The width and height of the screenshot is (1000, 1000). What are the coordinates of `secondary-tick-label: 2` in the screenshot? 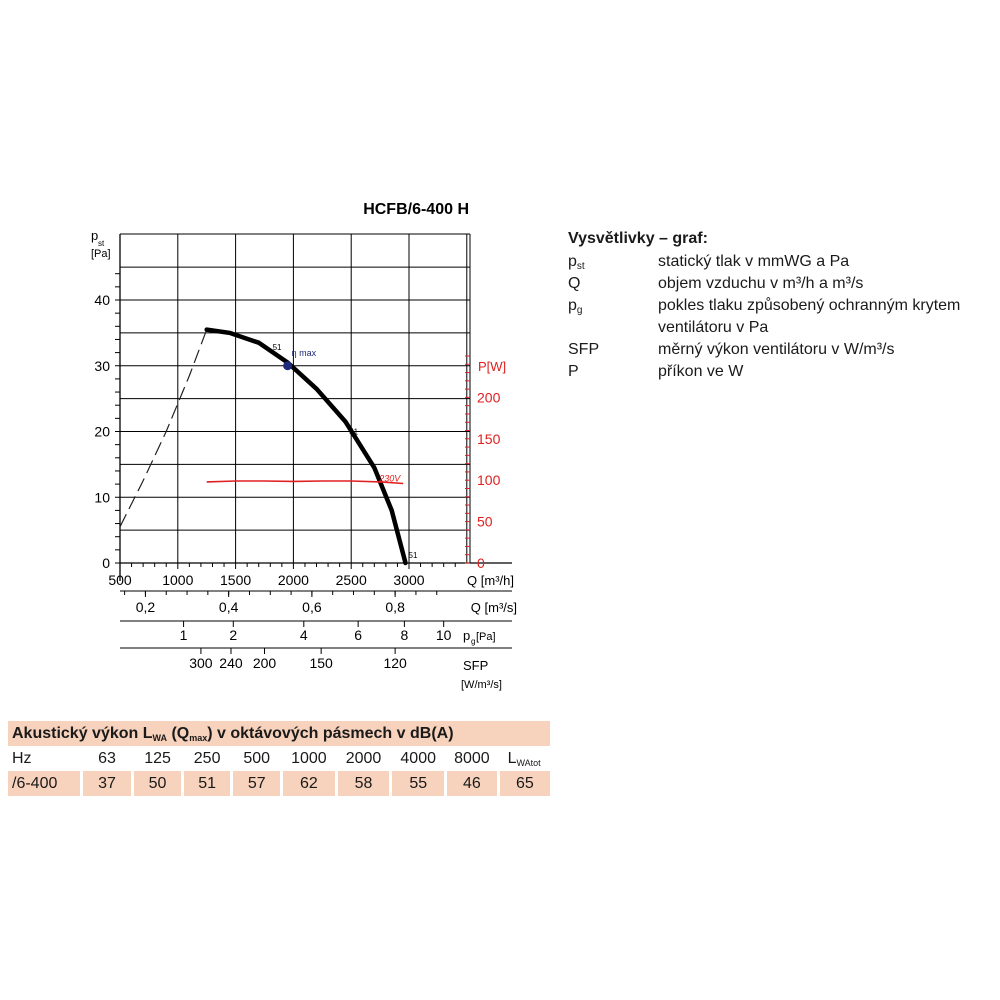 It's located at (233, 635).